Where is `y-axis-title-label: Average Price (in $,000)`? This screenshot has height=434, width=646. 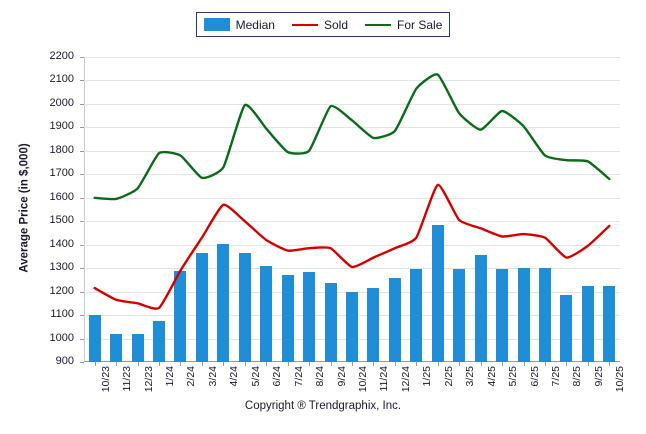
y-axis-title-label: Average Price (in $,000) is located at coordinates (25, 207).